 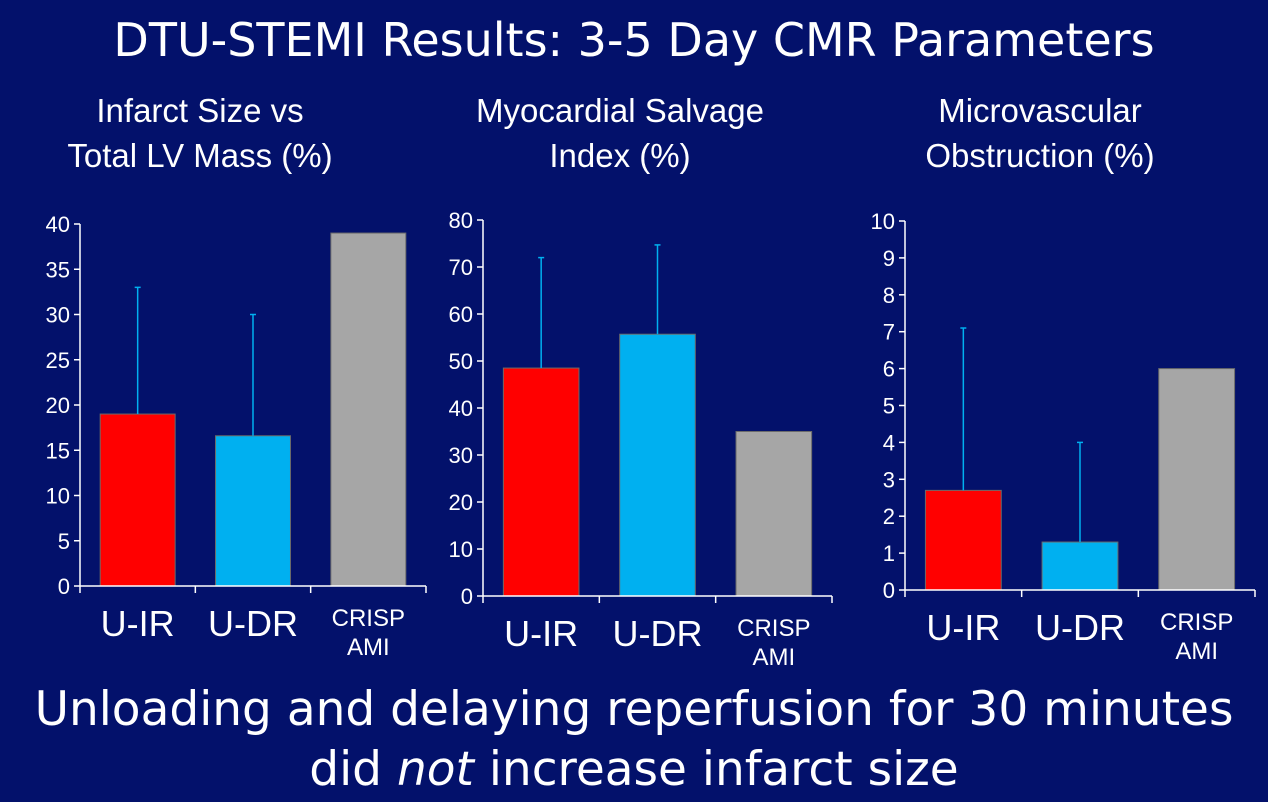 I want to click on y-tick-label: 8, so click(x=889, y=295).